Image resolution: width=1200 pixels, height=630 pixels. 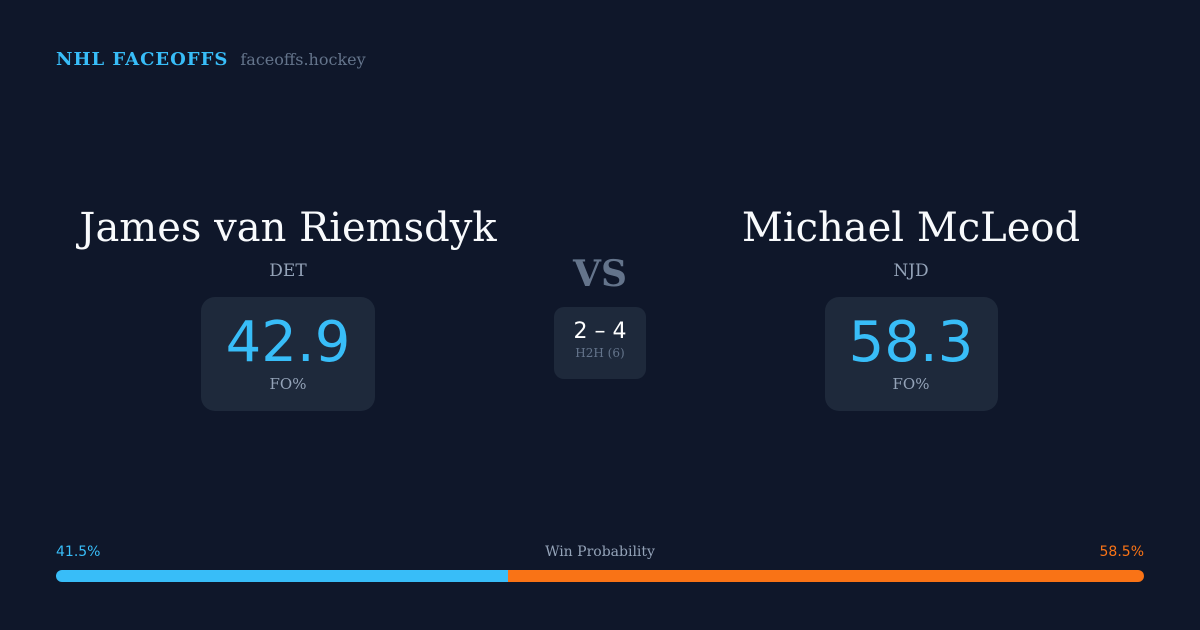 I want to click on player-2-fo-card: 58.3 FO%, so click(x=911, y=354).